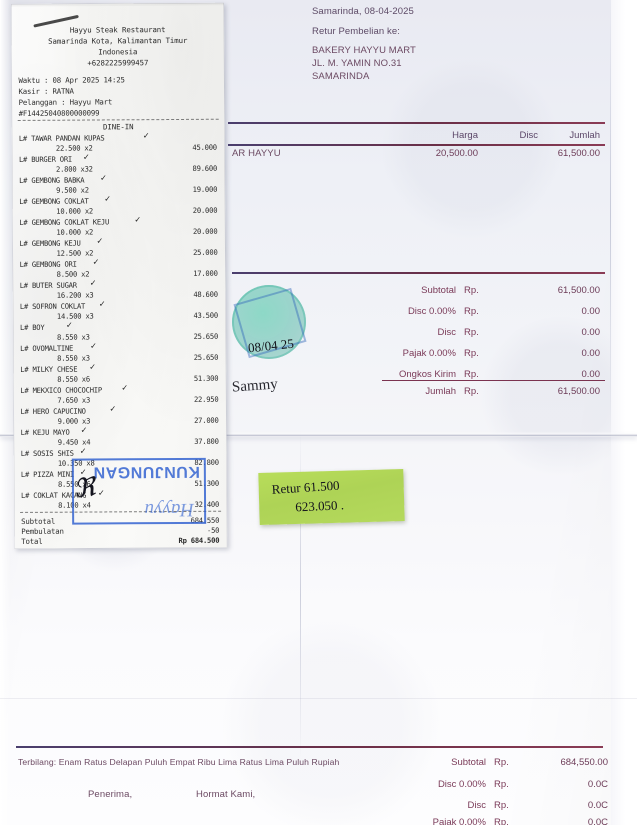 This screenshot has width=637, height=825. What do you see at coordinates (59, 113) in the screenshot?
I see `receipt-reference: #F14425040800000099` at bounding box center [59, 113].